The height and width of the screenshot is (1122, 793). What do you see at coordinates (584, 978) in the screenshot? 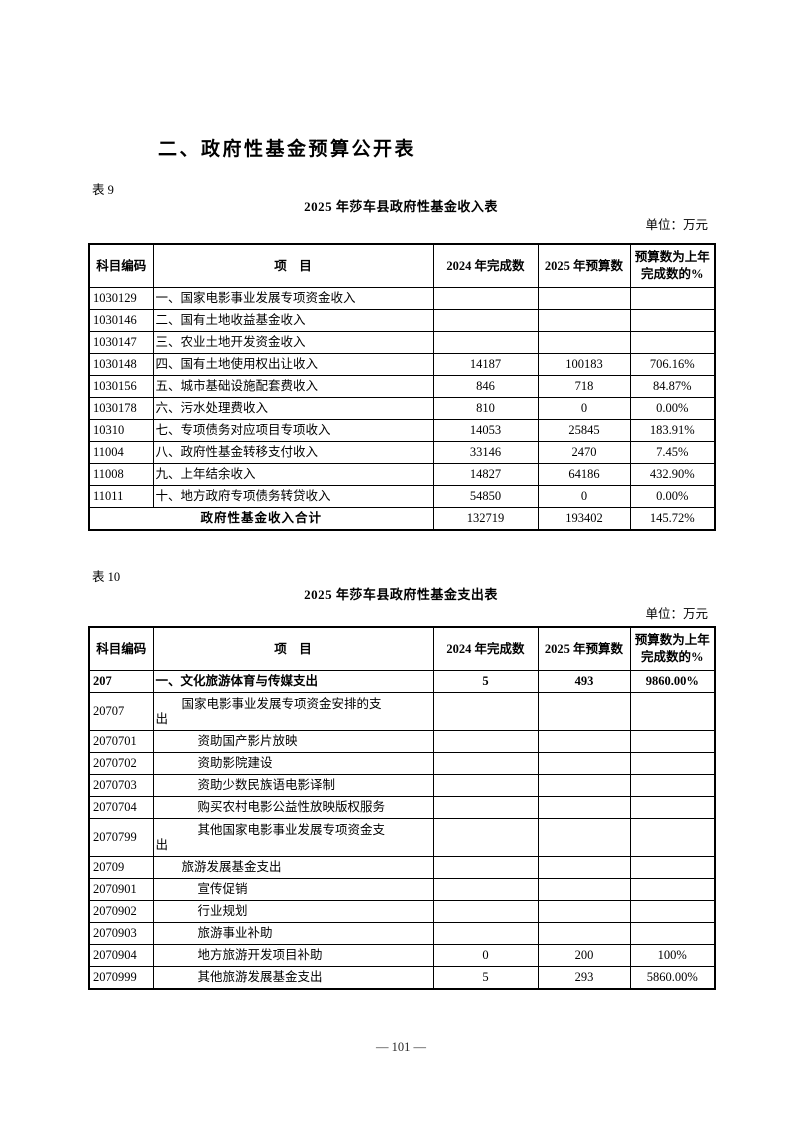
I see `cell-2025-budget: 293` at bounding box center [584, 978].